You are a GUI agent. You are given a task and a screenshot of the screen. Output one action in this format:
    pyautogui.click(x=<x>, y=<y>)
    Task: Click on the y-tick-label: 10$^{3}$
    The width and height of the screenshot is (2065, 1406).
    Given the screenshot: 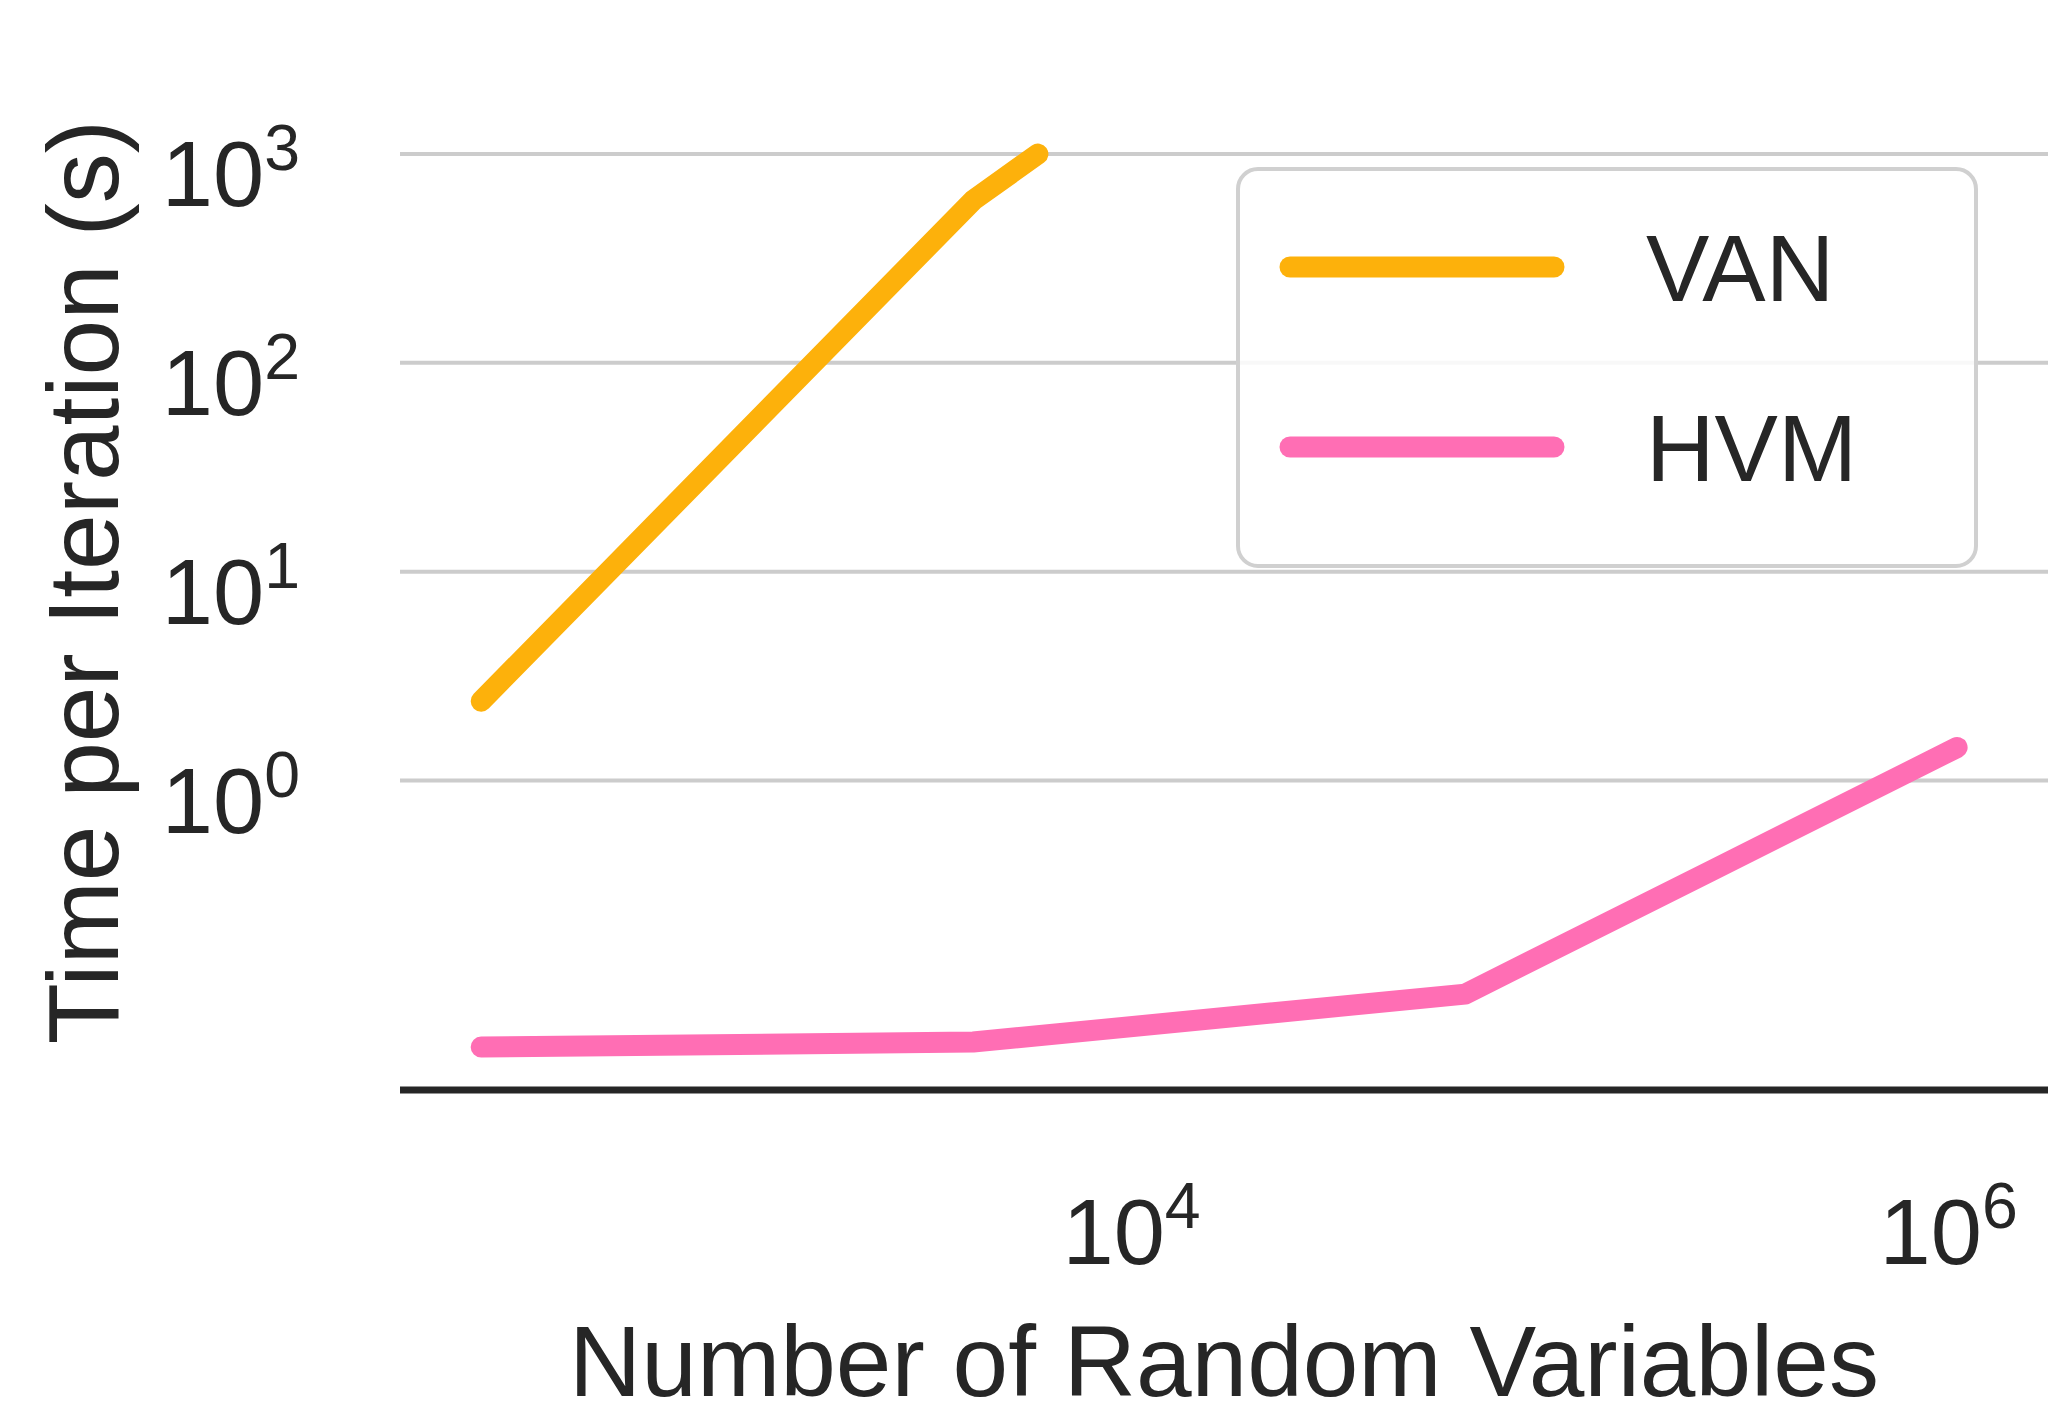 What is the action you would take?
    pyautogui.click(x=230, y=168)
    